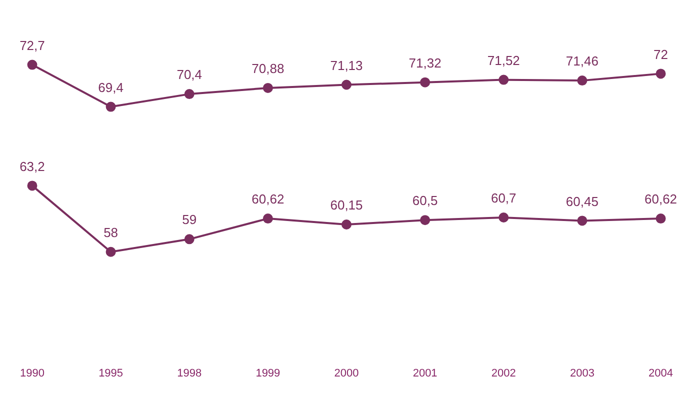 This screenshot has width=693, height=400. I want to click on data-label: 58, so click(111, 232).